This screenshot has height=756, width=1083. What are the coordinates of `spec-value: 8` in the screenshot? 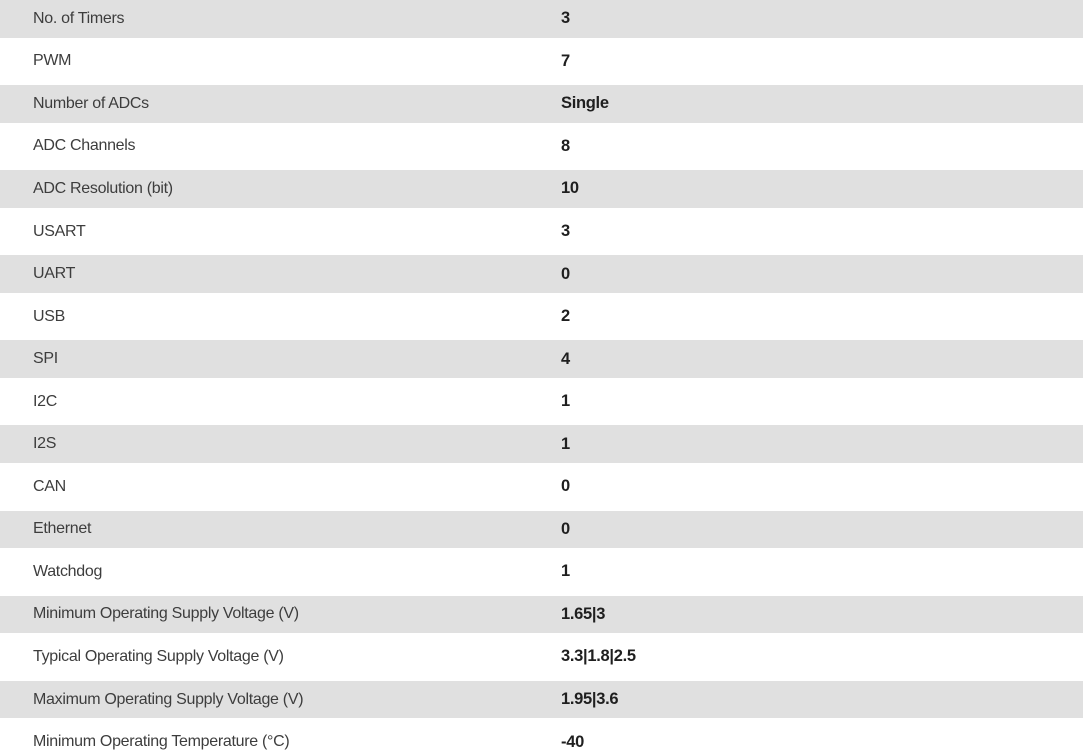 It's located at (565, 145).